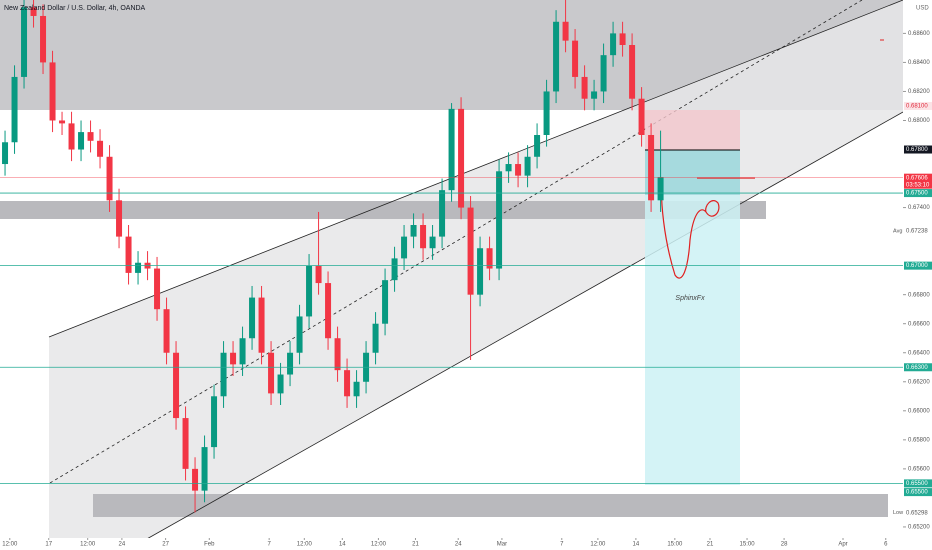 This screenshot has width=932, height=550. Describe the element at coordinates (383, 210) in the screenshot. I see `support-zone` at that location.